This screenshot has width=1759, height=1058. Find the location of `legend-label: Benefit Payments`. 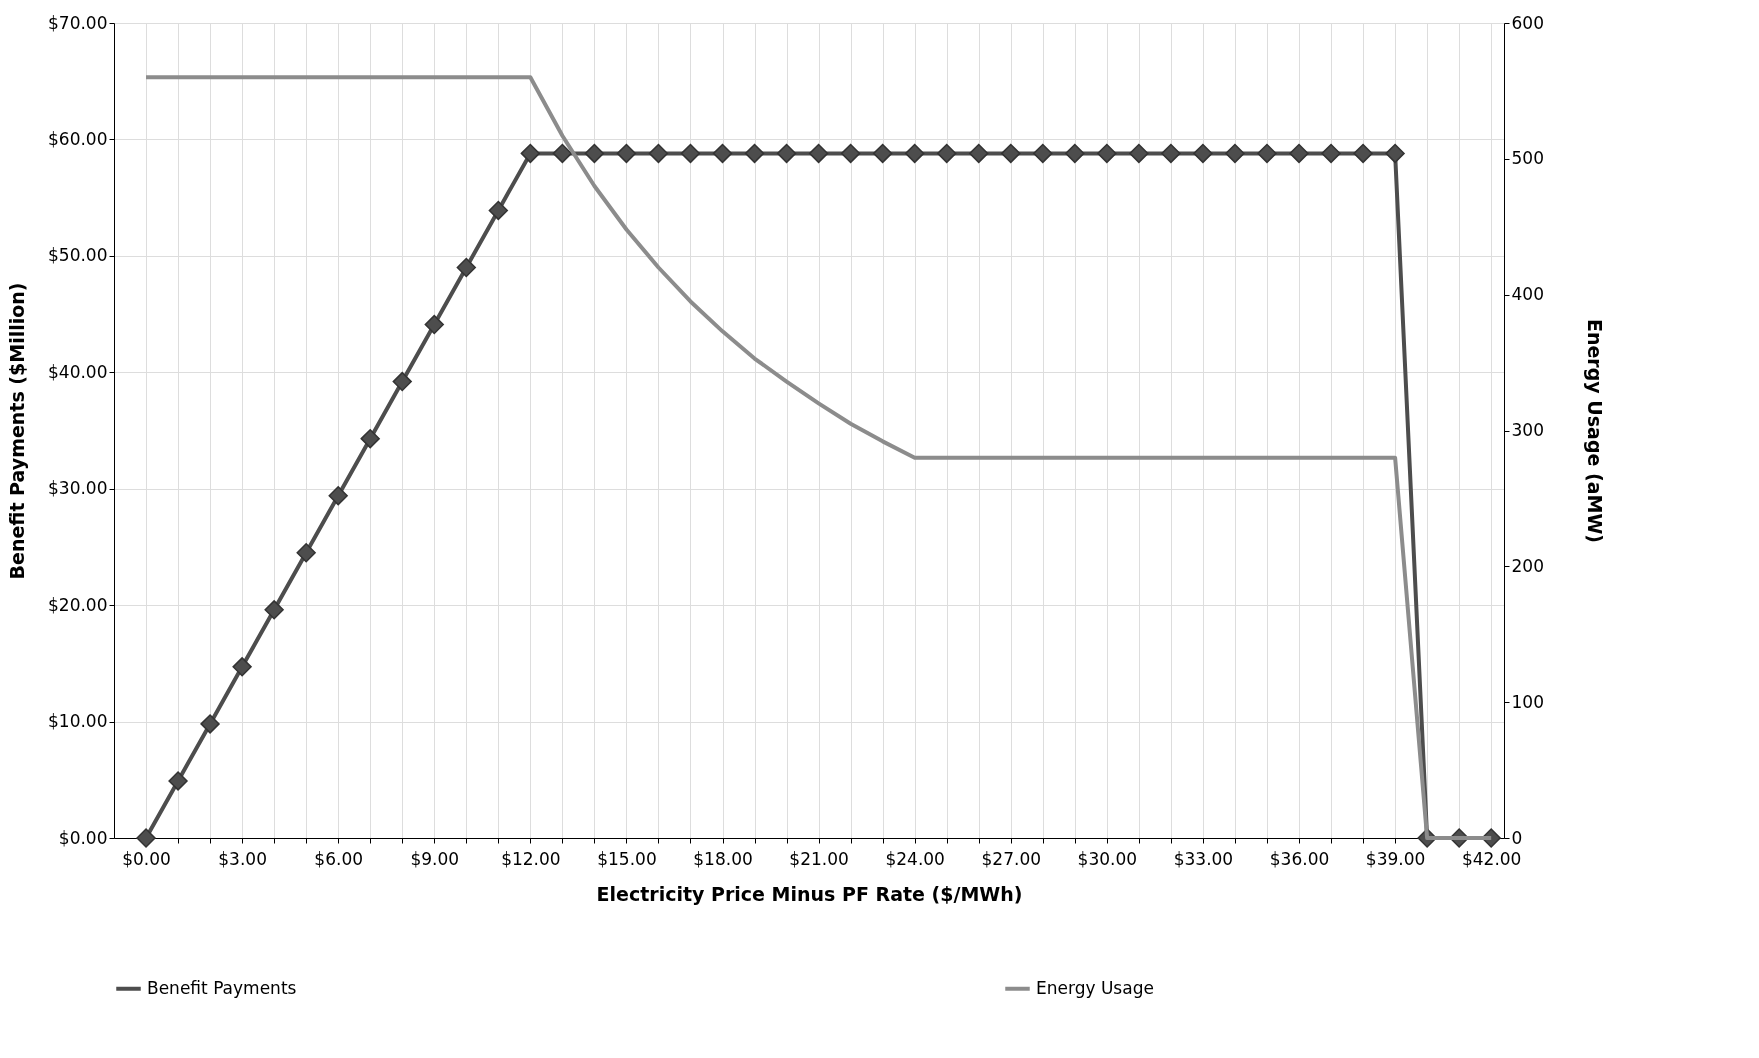

legend-label: Benefit Payments is located at coordinates (222, 987).